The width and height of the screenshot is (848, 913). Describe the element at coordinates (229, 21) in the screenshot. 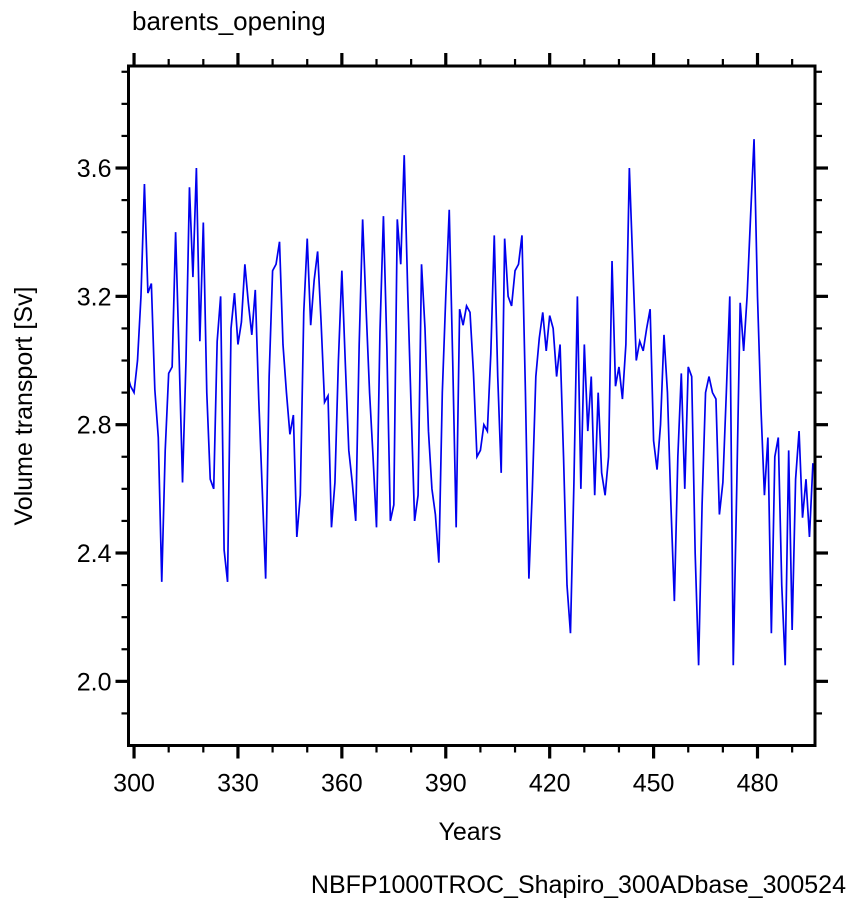

I see `chart-title: barents_opening` at that location.